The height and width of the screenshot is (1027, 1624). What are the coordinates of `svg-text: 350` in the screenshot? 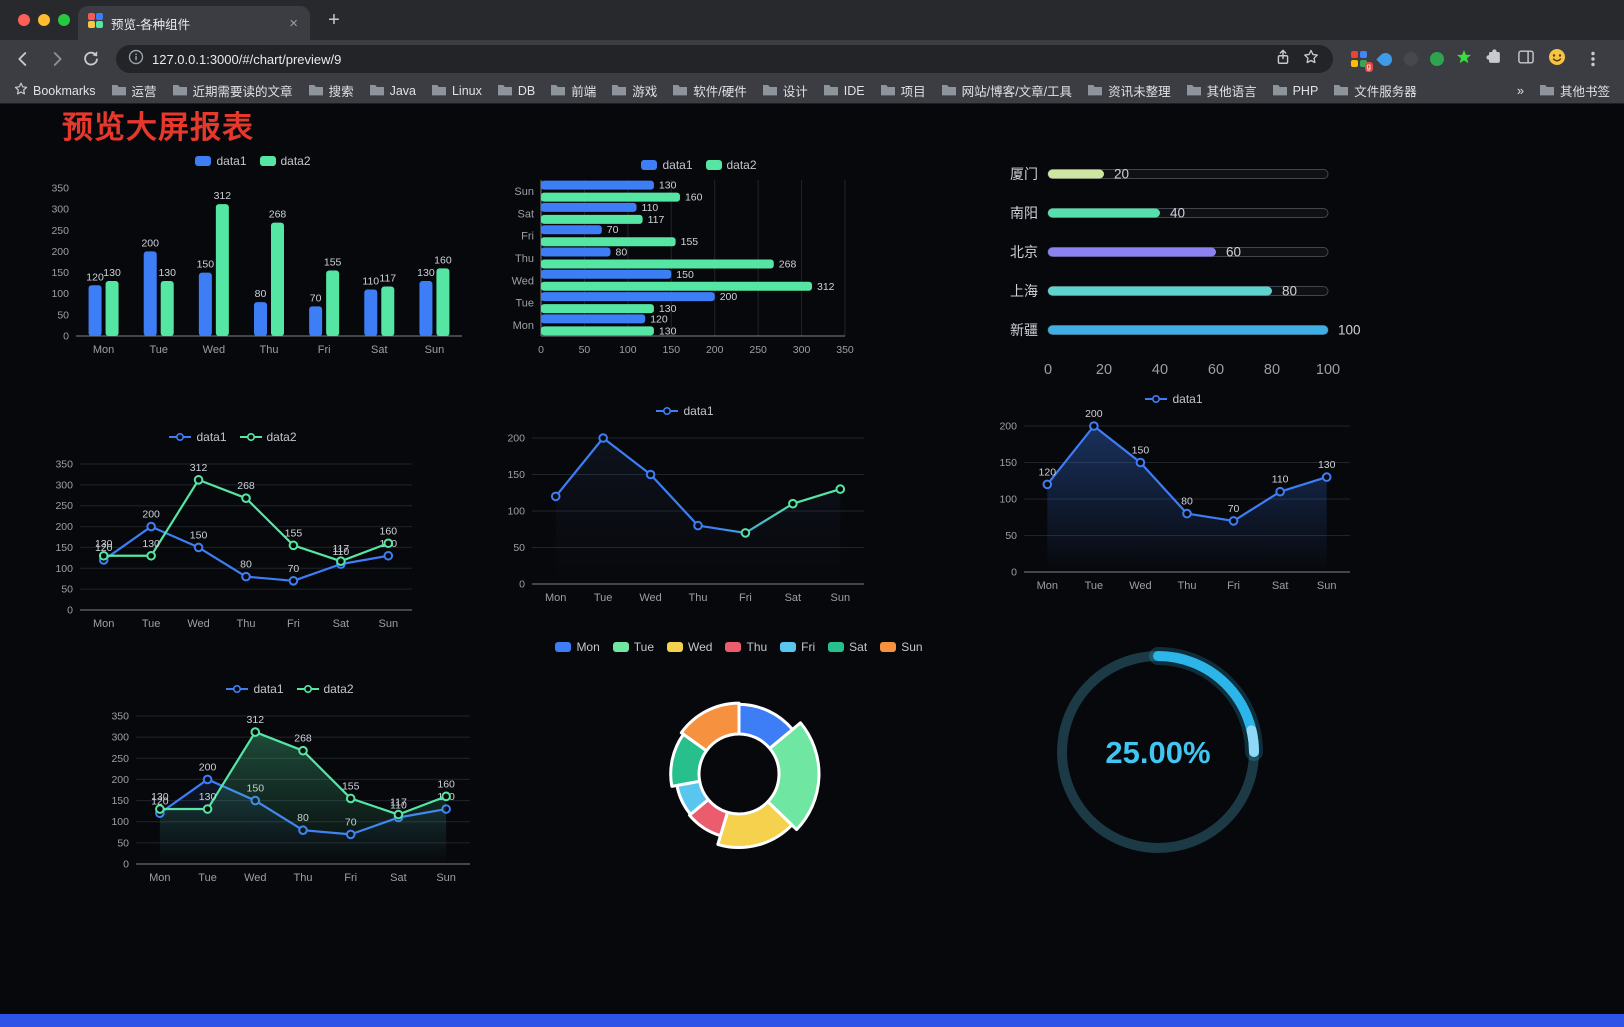 It's located at (60, 189).